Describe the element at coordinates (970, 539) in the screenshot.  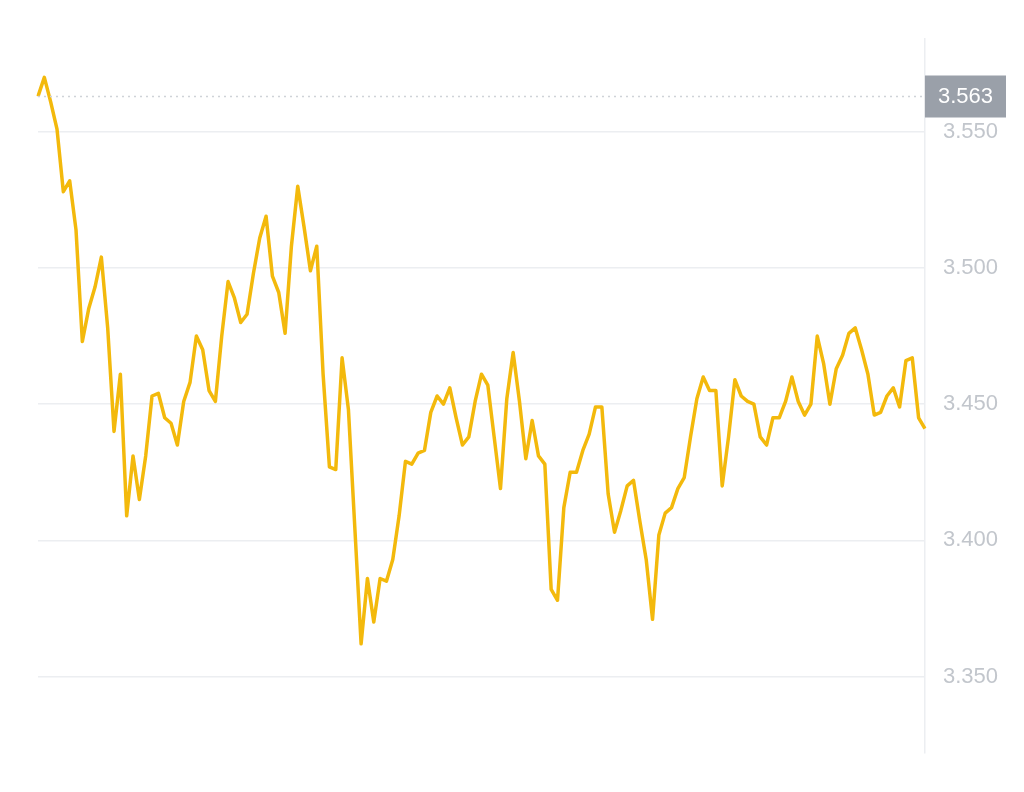
I see `y-tick-label: 3.400` at that location.